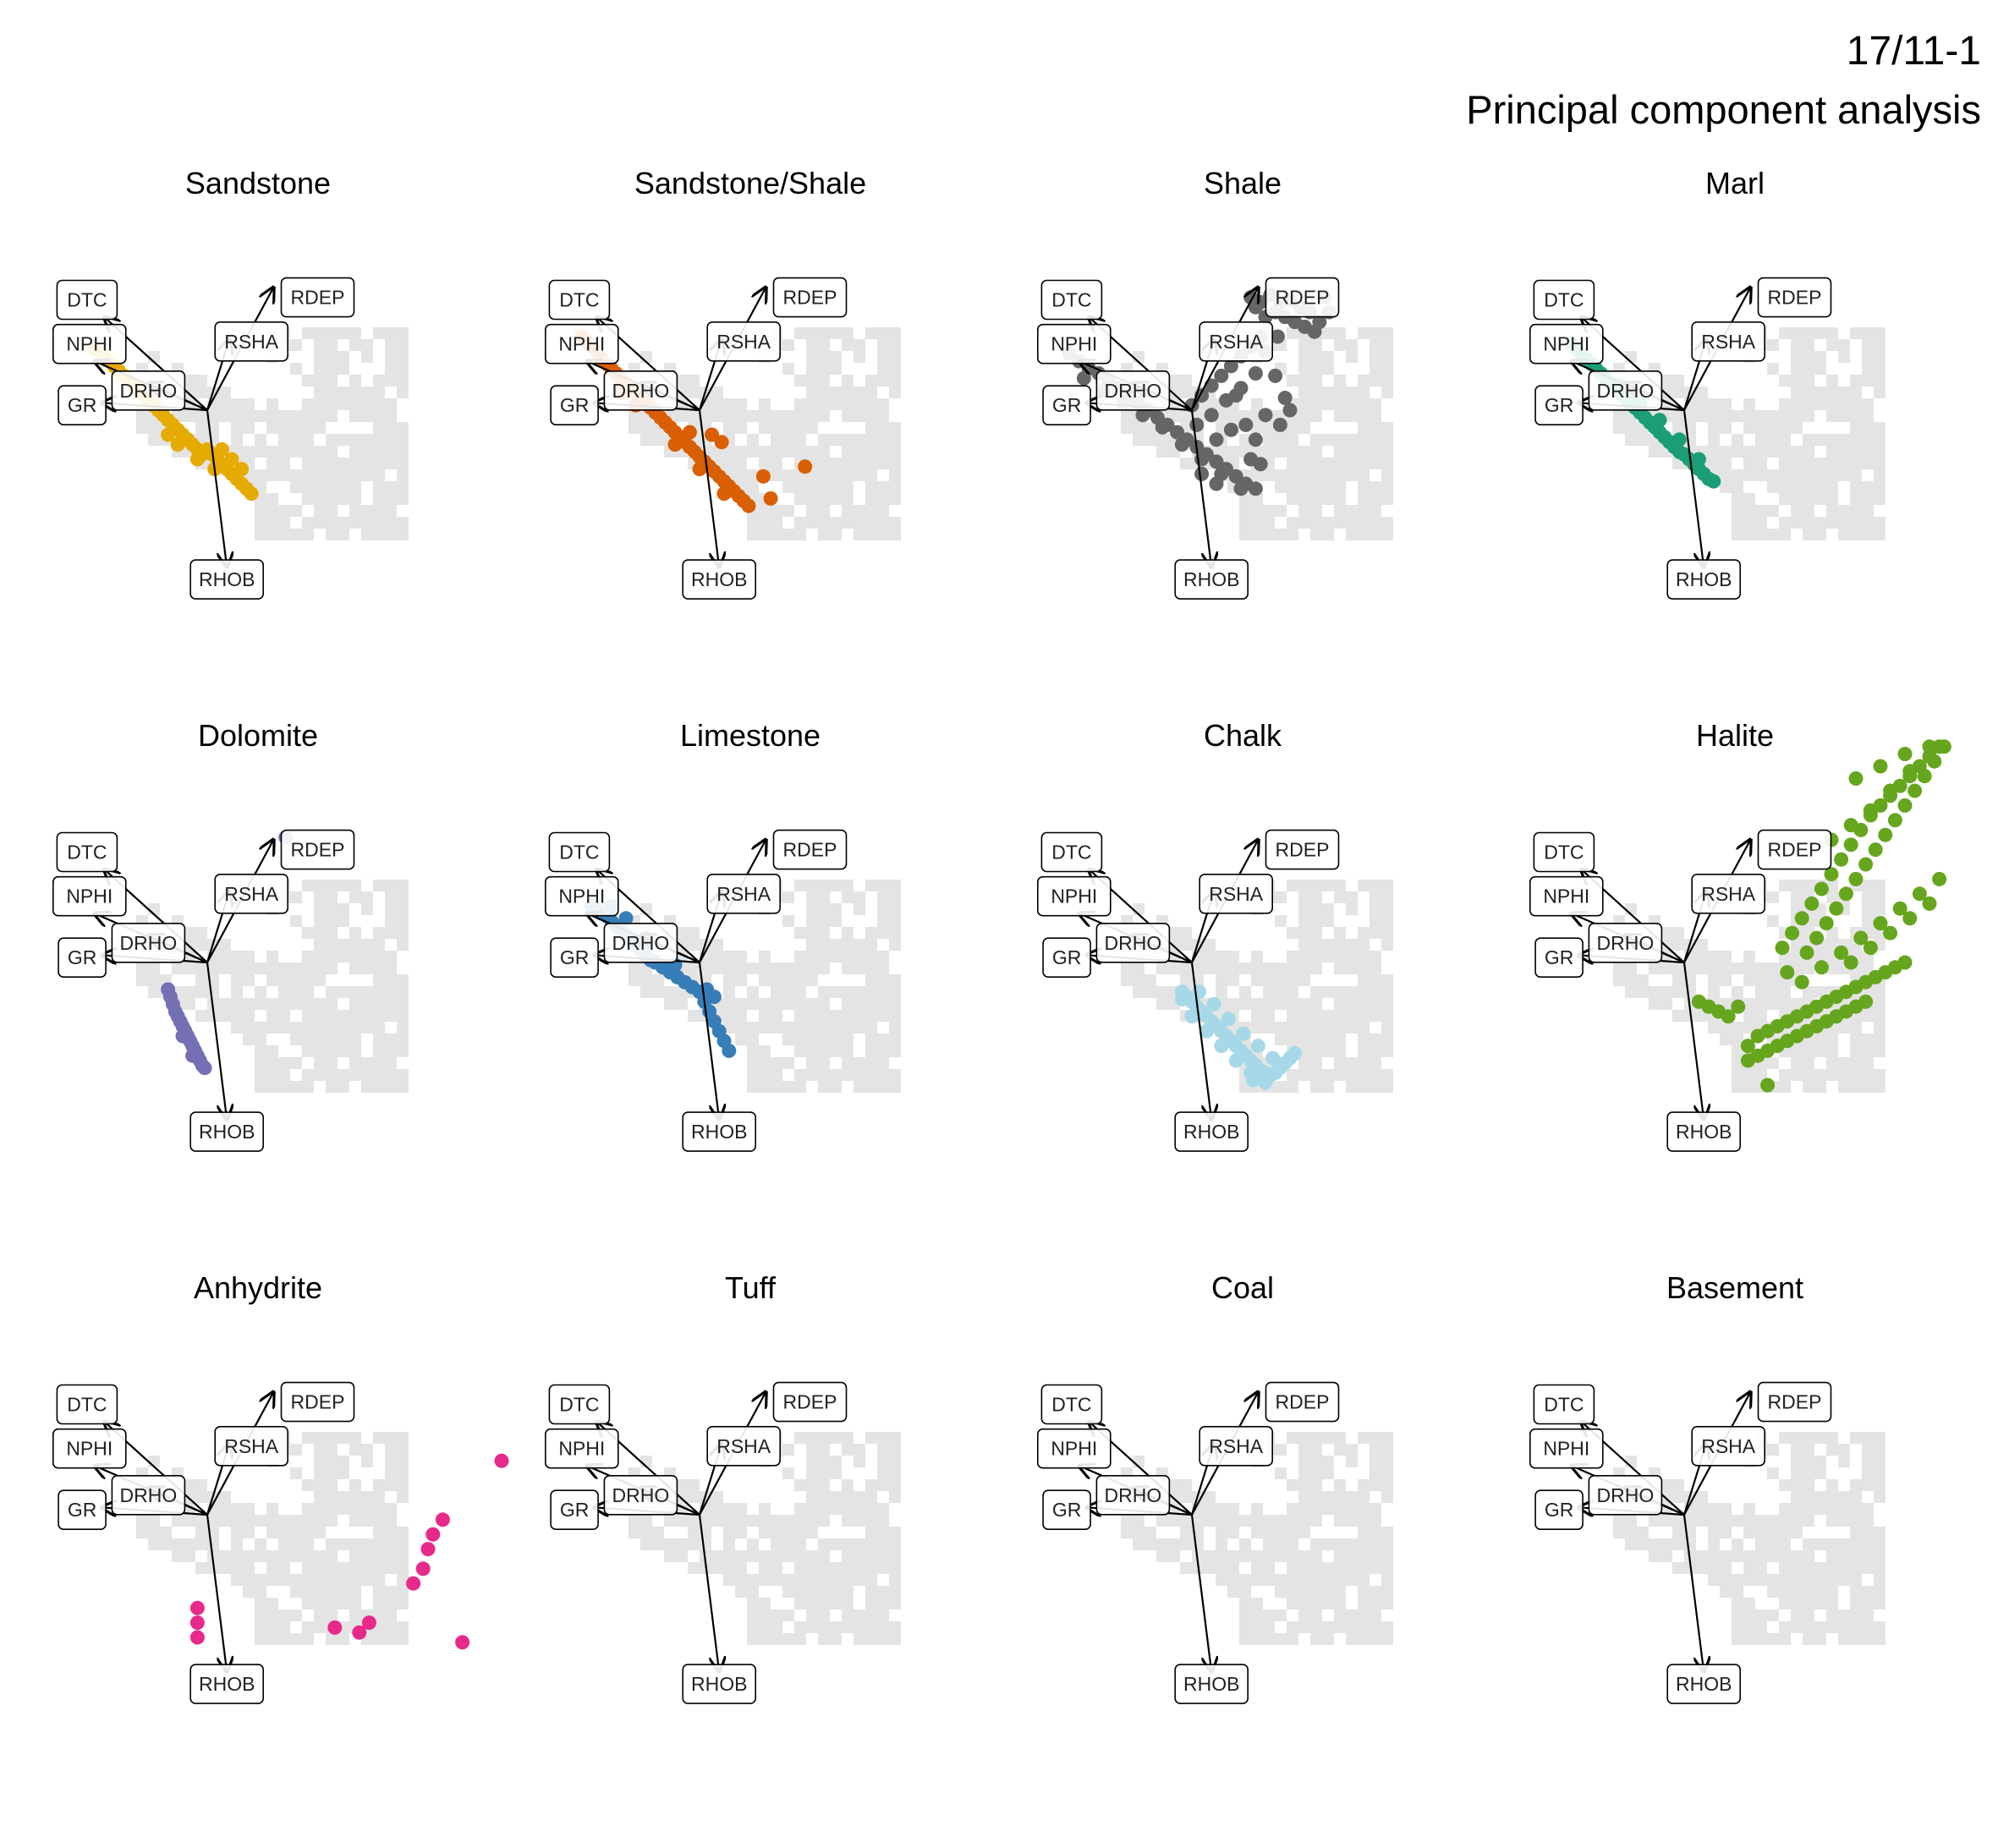  I want to click on facet-panel: Limestone DTC NPHI GR DRHO RSHA RDEP RHOB, so click(750, 852).